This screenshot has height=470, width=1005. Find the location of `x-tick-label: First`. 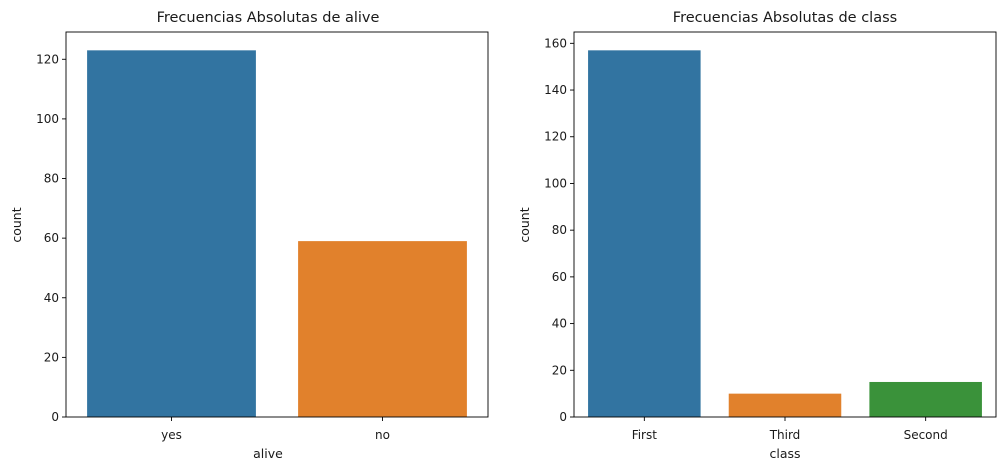

x-tick-label: First is located at coordinates (645, 435).